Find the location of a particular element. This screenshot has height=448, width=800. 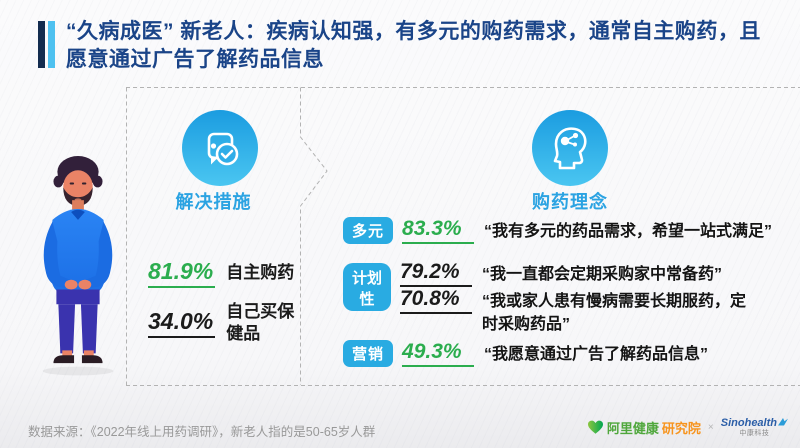

stat-quote: “我愿意通过广告了解药品信息” is located at coordinates (596, 354).